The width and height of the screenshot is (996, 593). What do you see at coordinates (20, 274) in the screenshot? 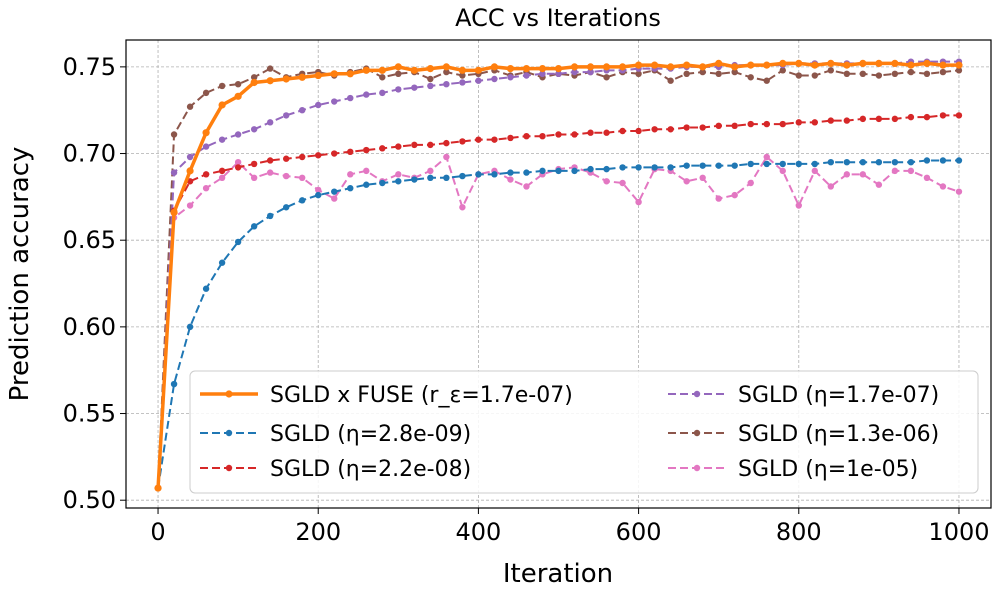
I see `y-axis-label: Prediction accuracy` at bounding box center [20, 274].